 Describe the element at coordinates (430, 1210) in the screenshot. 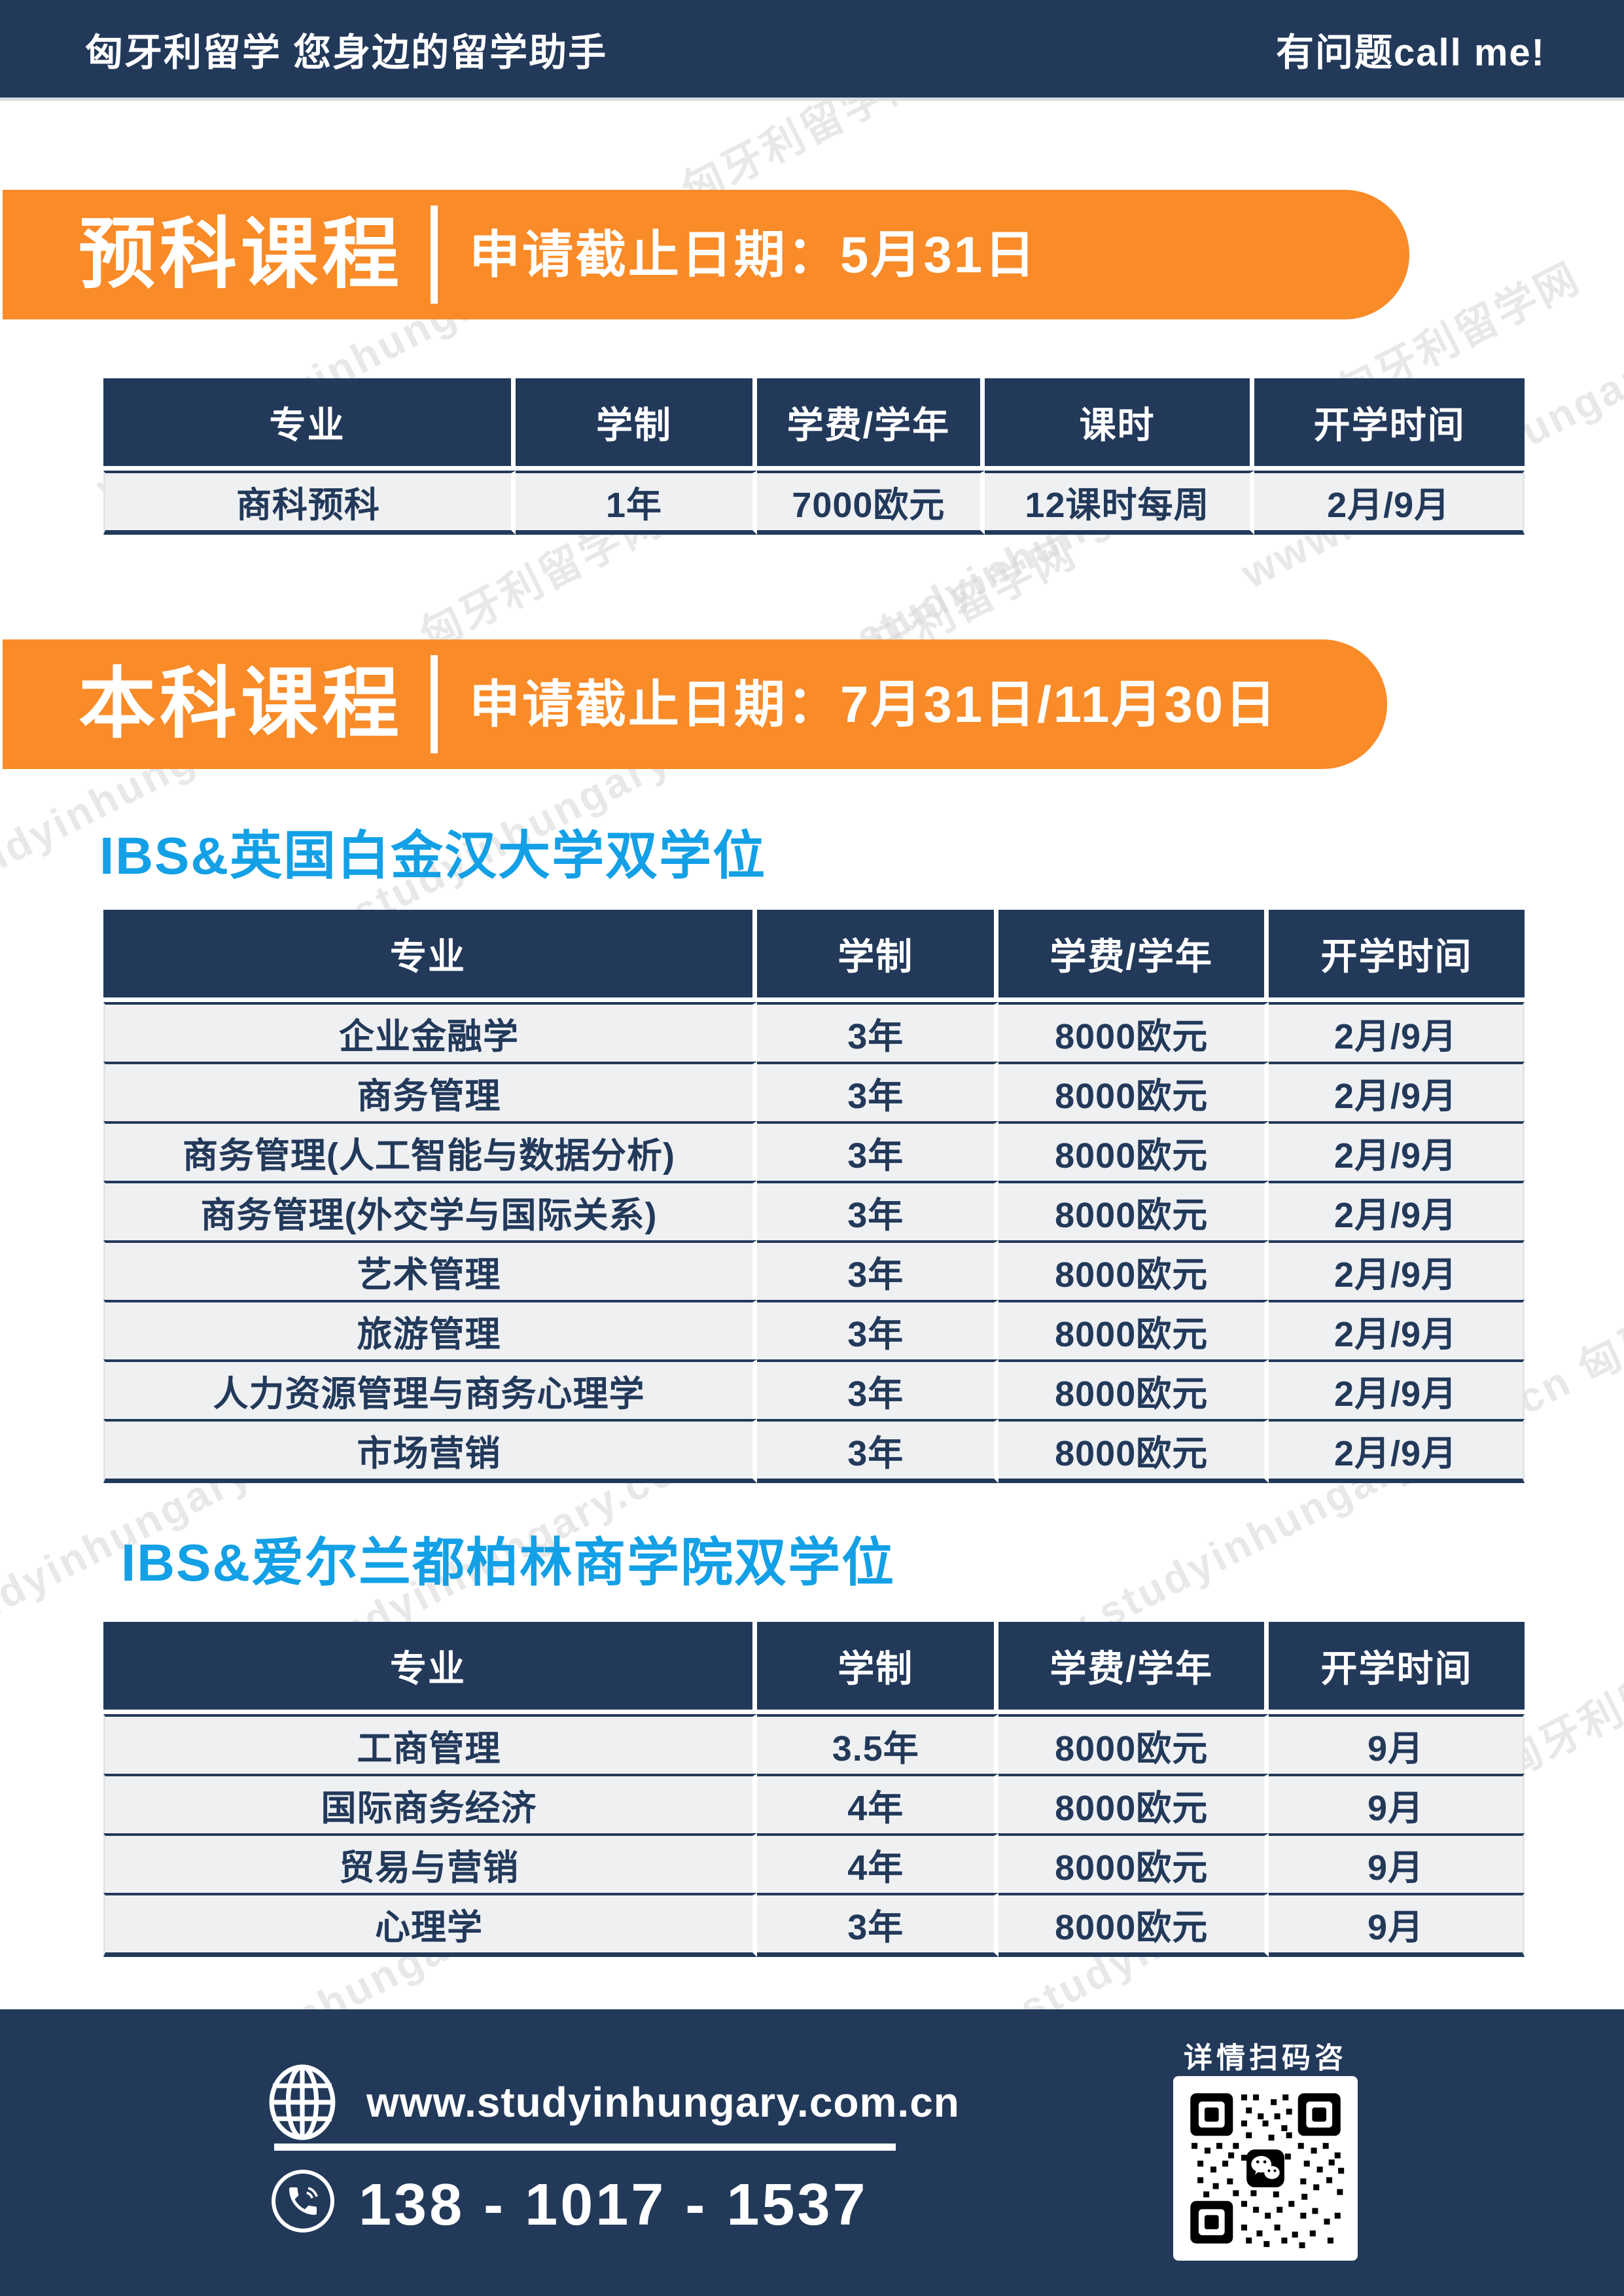

I see `cell-major: 商务管理(外交学与国际关系)` at that location.